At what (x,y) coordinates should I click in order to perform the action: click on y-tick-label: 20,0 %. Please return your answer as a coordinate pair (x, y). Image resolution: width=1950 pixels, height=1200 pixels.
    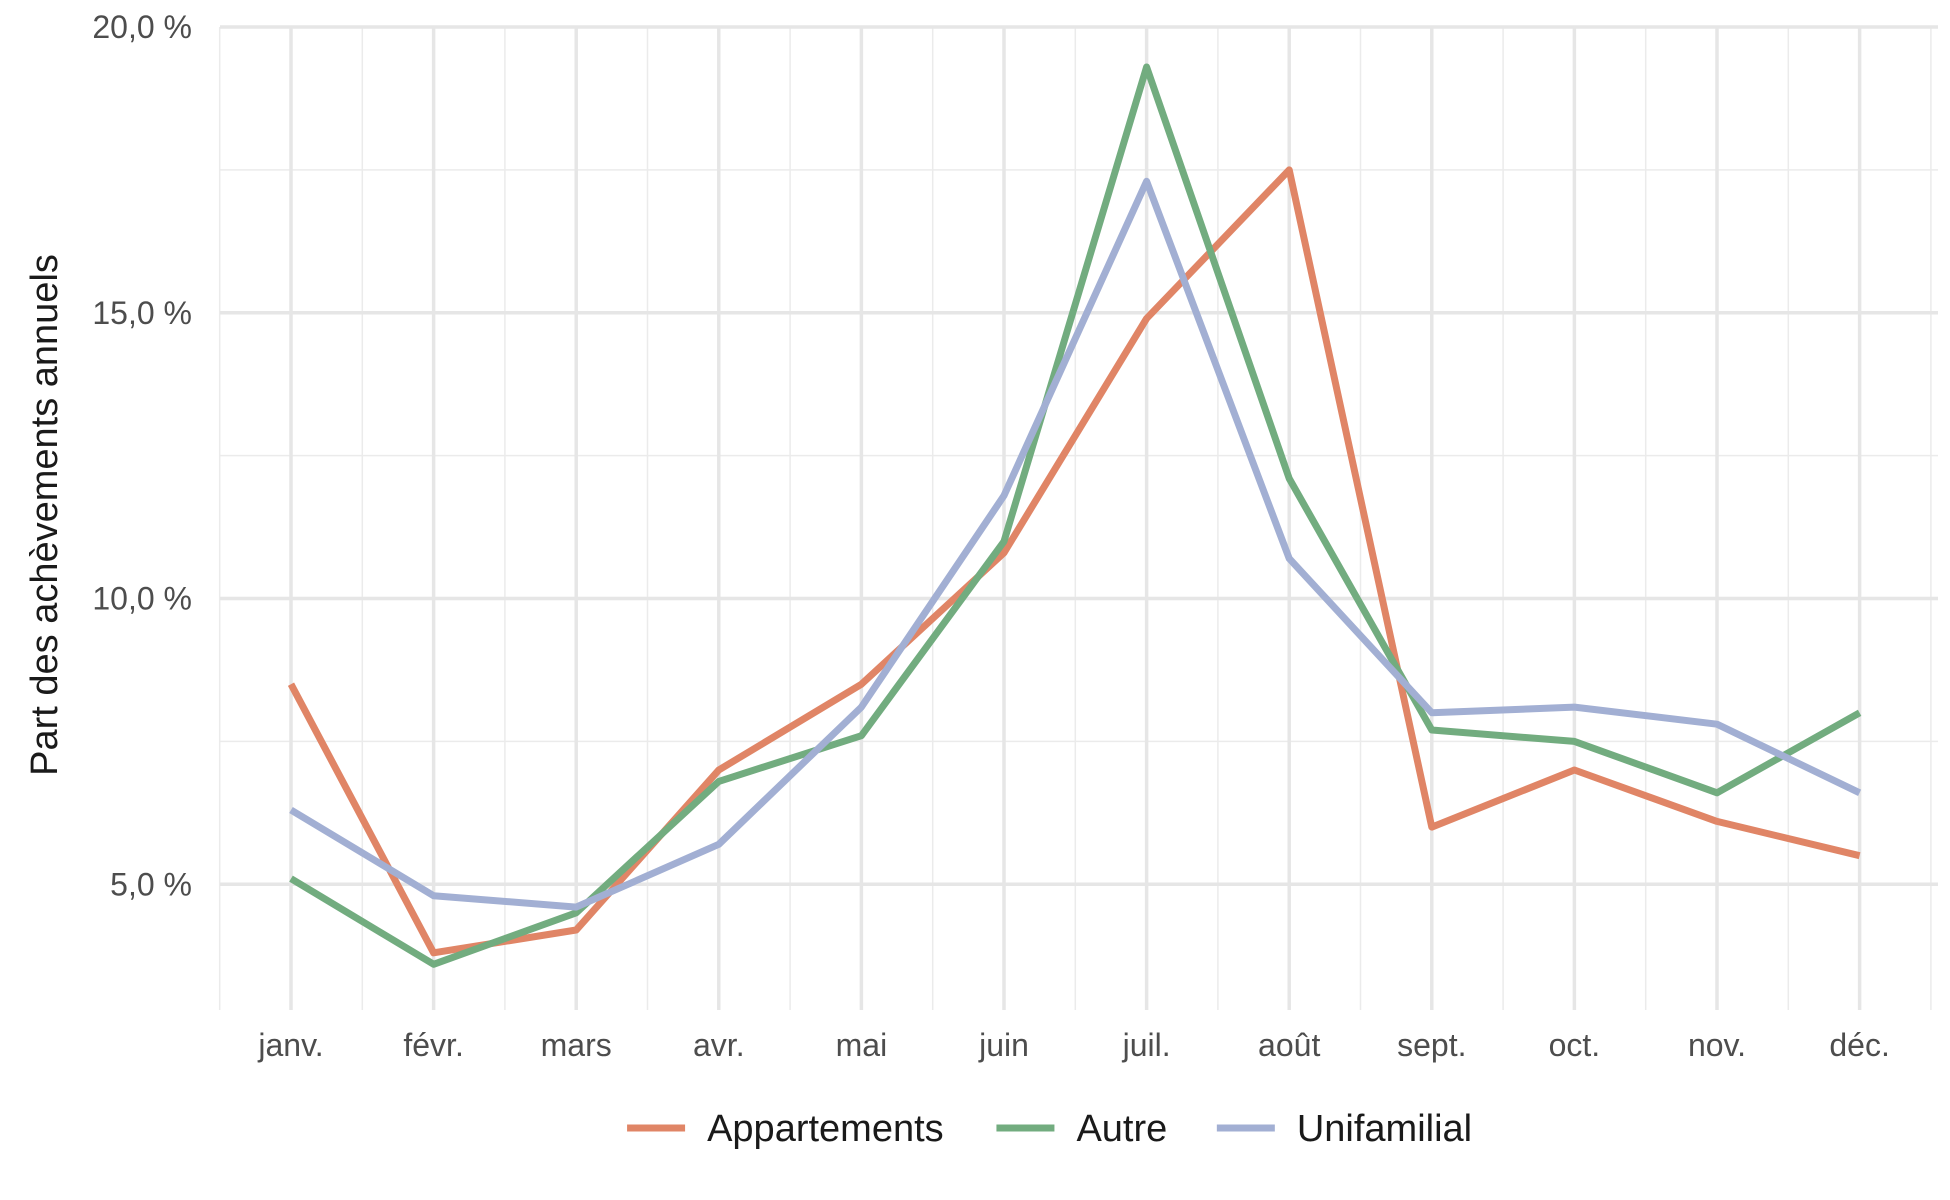
    Looking at the image, I should click on (142, 27).